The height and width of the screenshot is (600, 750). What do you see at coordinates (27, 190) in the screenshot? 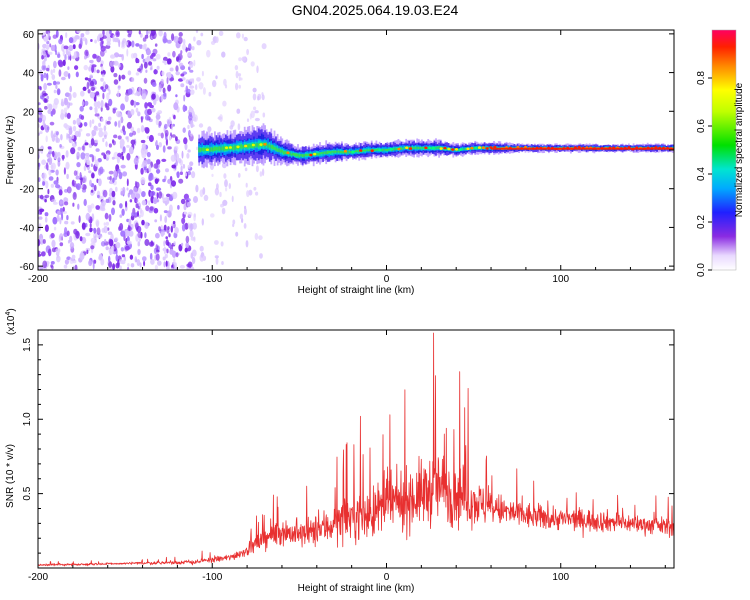
I see `spectrogram-y-tick-label: -20` at bounding box center [27, 190].